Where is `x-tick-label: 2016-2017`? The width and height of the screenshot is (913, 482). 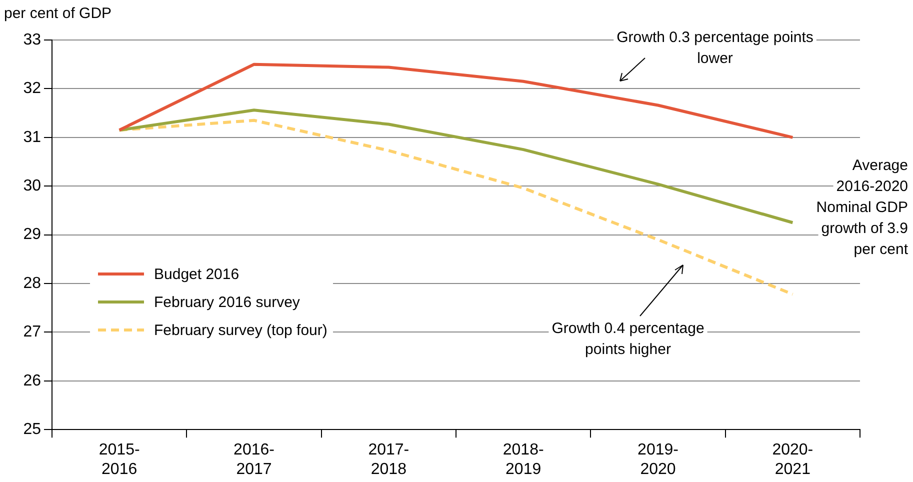
x-tick-label: 2016-2017 is located at coordinates (254, 460).